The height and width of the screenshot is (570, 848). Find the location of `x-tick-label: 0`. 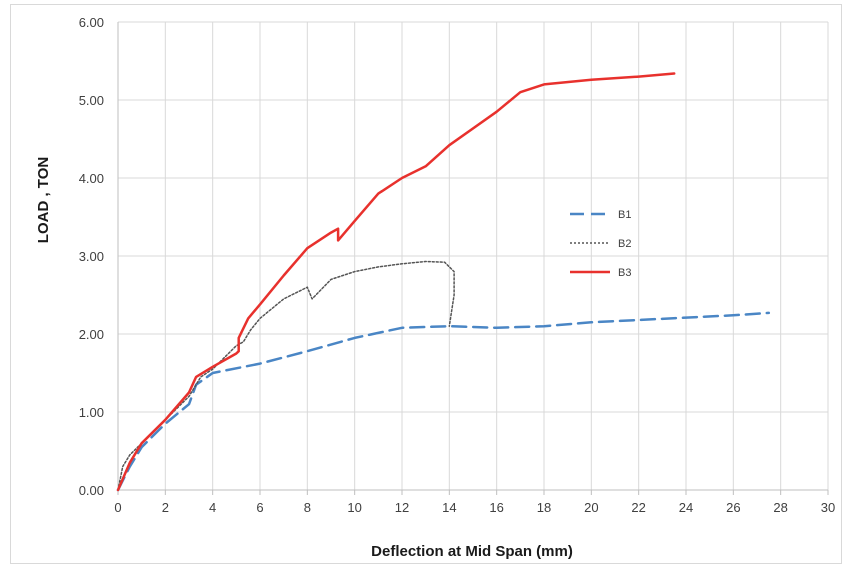

x-tick-label: 0 is located at coordinates (117, 507).